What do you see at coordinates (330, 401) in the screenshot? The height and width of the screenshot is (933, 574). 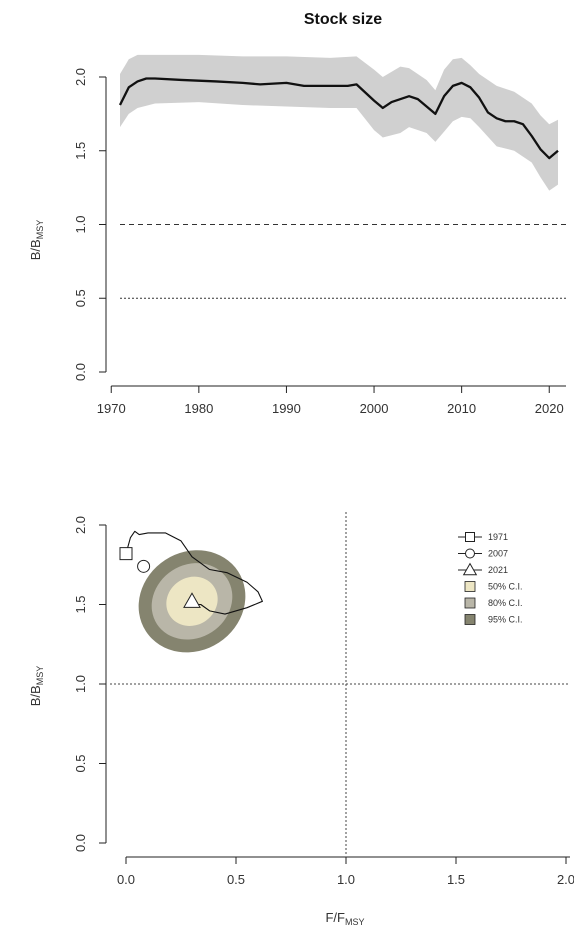 I see `x-ticks: 1970 1980 1990 2000 2010 2020` at bounding box center [330, 401].